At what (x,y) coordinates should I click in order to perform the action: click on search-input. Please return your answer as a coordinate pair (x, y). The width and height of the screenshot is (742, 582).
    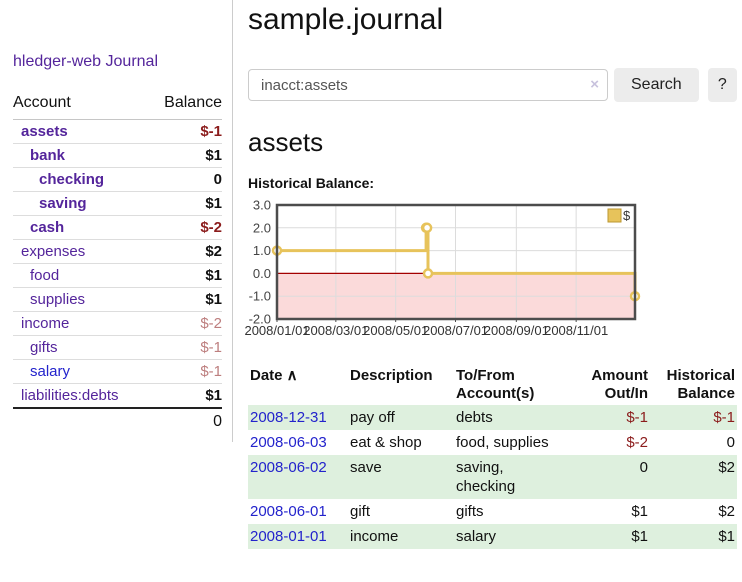
    Looking at the image, I should click on (428, 85).